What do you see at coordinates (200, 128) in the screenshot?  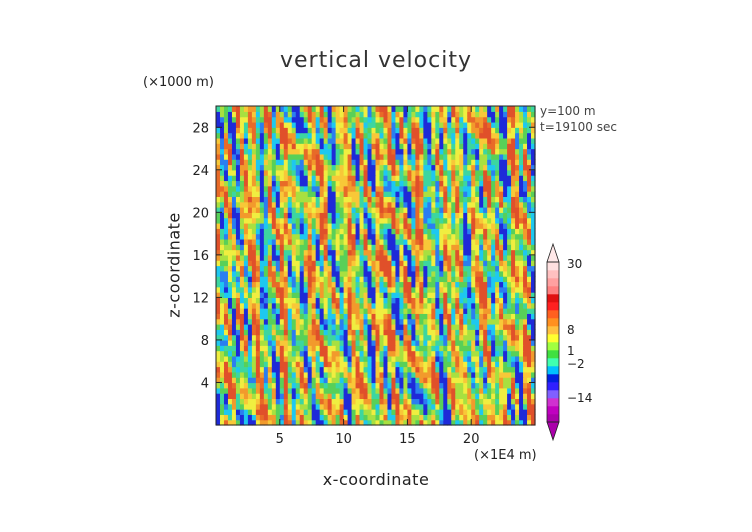 I see `y-tick-label: 28` at bounding box center [200, 128].